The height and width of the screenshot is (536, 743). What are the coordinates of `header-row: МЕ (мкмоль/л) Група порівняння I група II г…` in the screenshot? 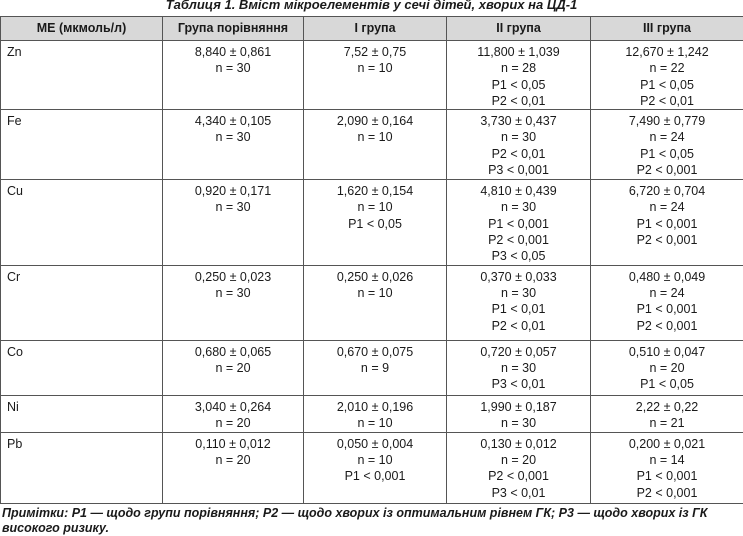 It's located at (371, 28).